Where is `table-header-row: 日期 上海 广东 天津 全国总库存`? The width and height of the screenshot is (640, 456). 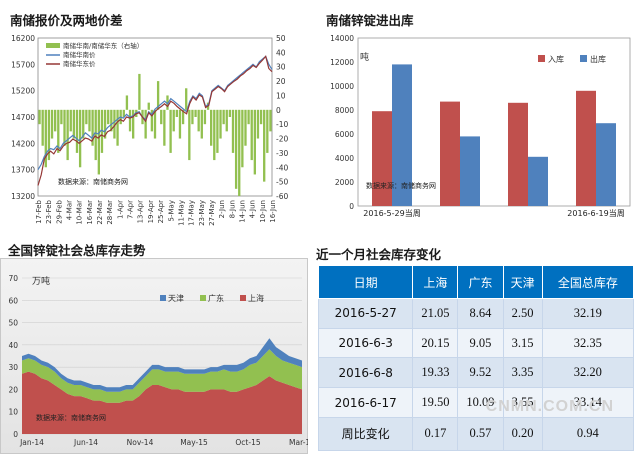 table-header-row: 日期 上海 广东 天津 全国总库存 is located at coordinates (476, 282).